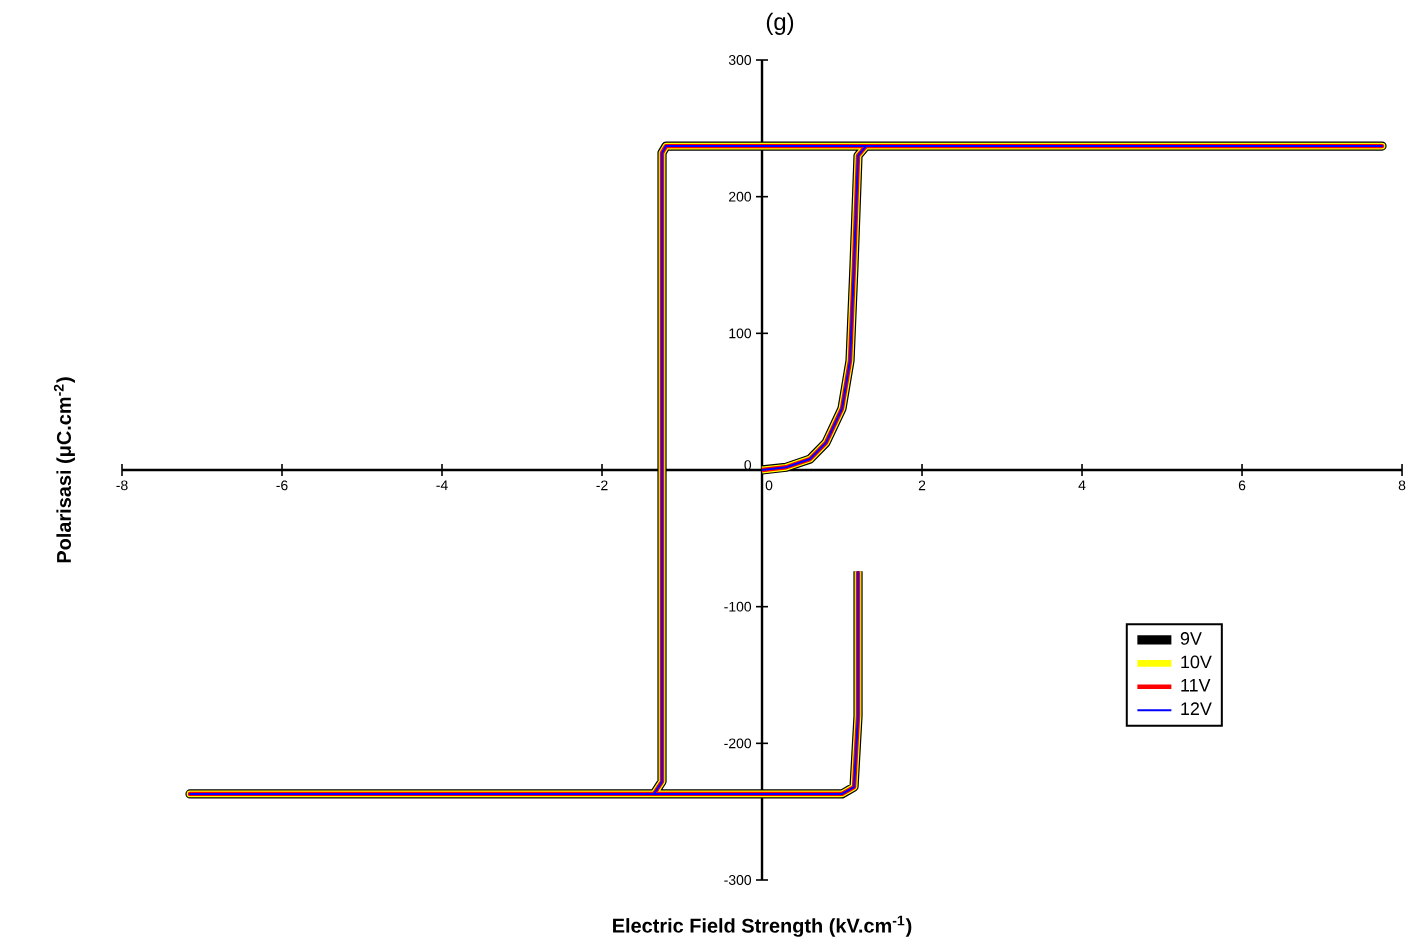  Describe the element at coordinates (780, 23) in the screenshot. I see `chart-title: (g)` at that location.